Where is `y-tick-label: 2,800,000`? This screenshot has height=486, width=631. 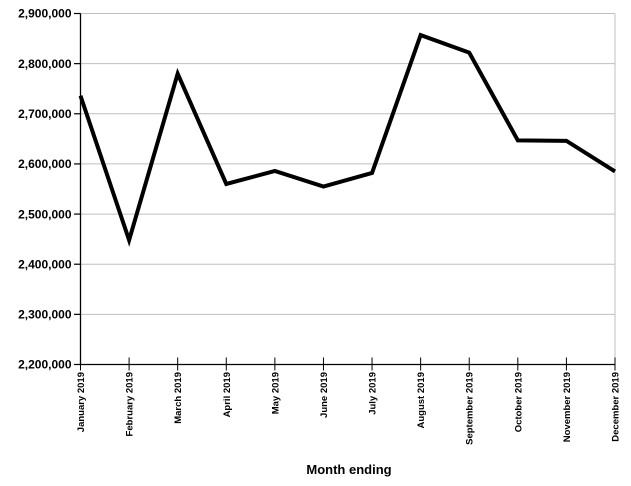
y-tick-label: 2,800,000 is located at coordinates (45, 64).